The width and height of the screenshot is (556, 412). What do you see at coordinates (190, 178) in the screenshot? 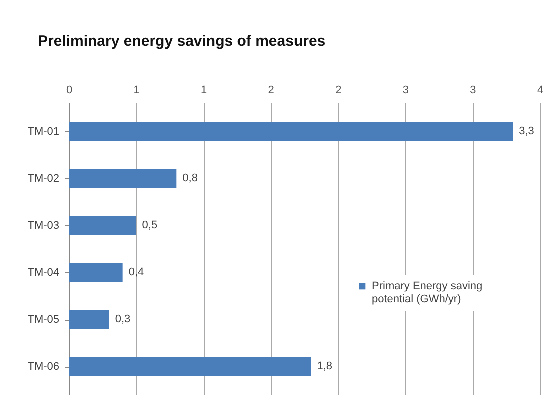
I see `text: 0,8` at bounding box center [190, 178].